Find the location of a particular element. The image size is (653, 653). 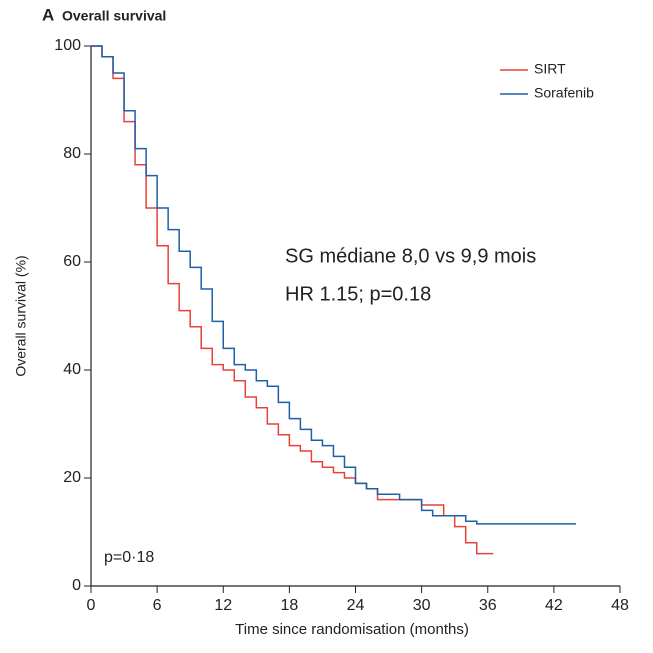

annotation: p=0·18 is located at coordinates (129, 557).